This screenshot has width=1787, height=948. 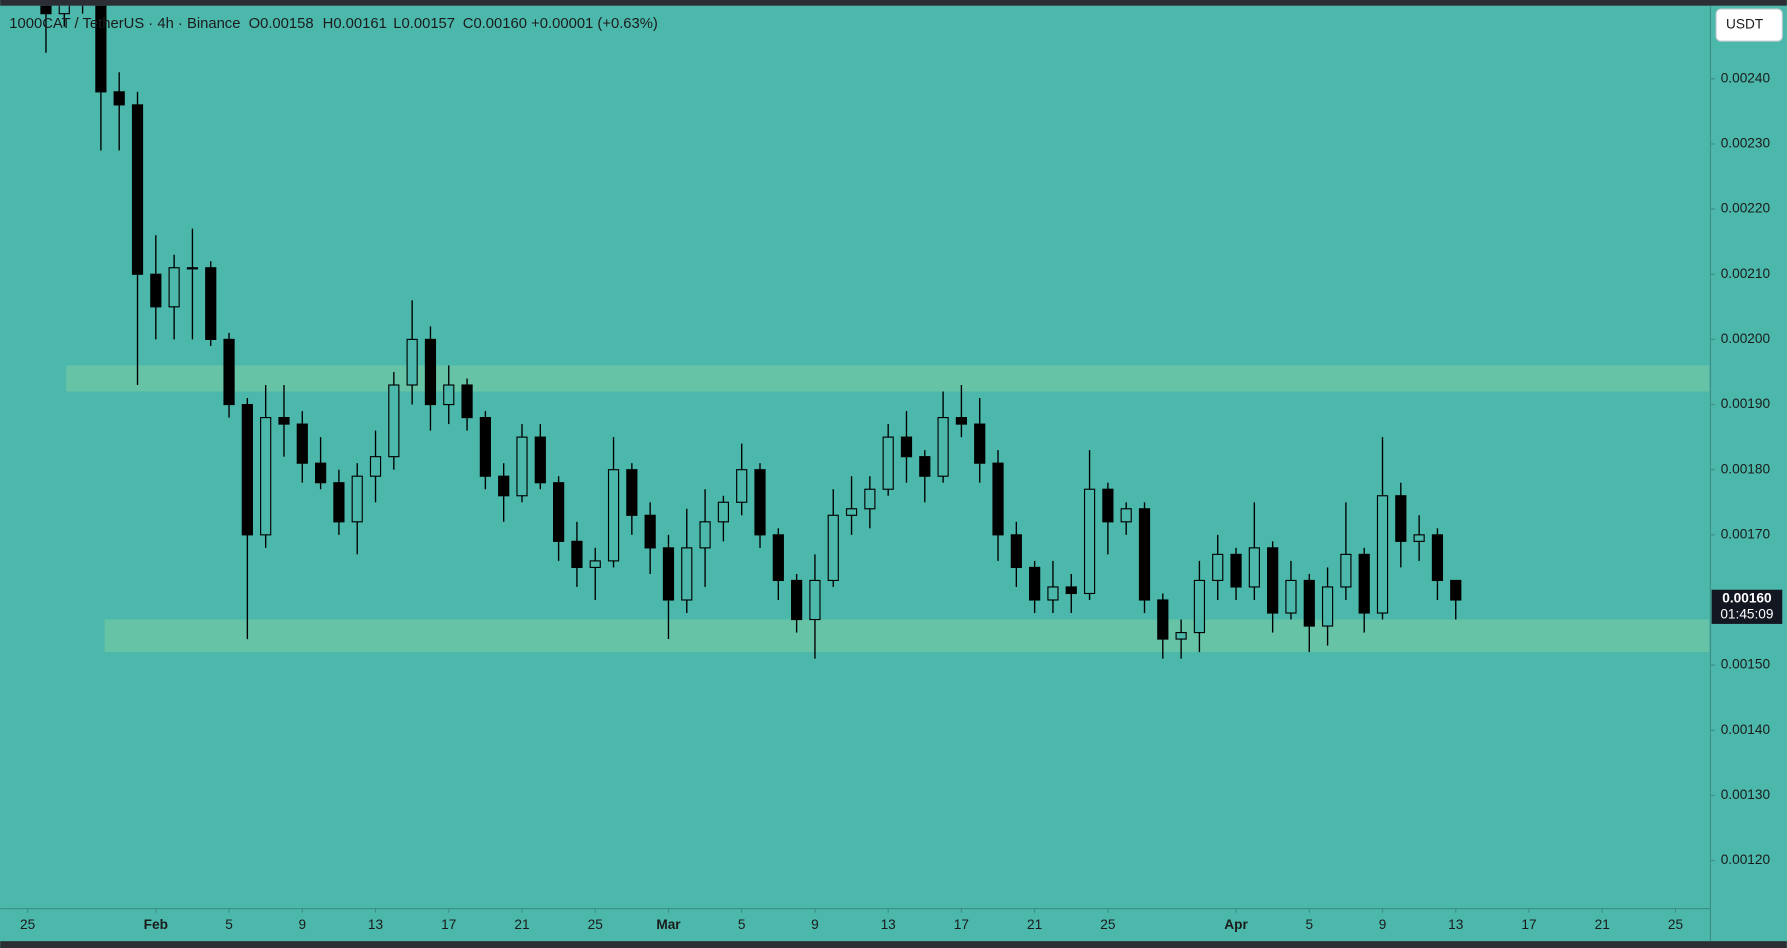 I want to click on symbol: 1000CAT / TetherUS · 4h · Binance, so click(x=124, y=24).